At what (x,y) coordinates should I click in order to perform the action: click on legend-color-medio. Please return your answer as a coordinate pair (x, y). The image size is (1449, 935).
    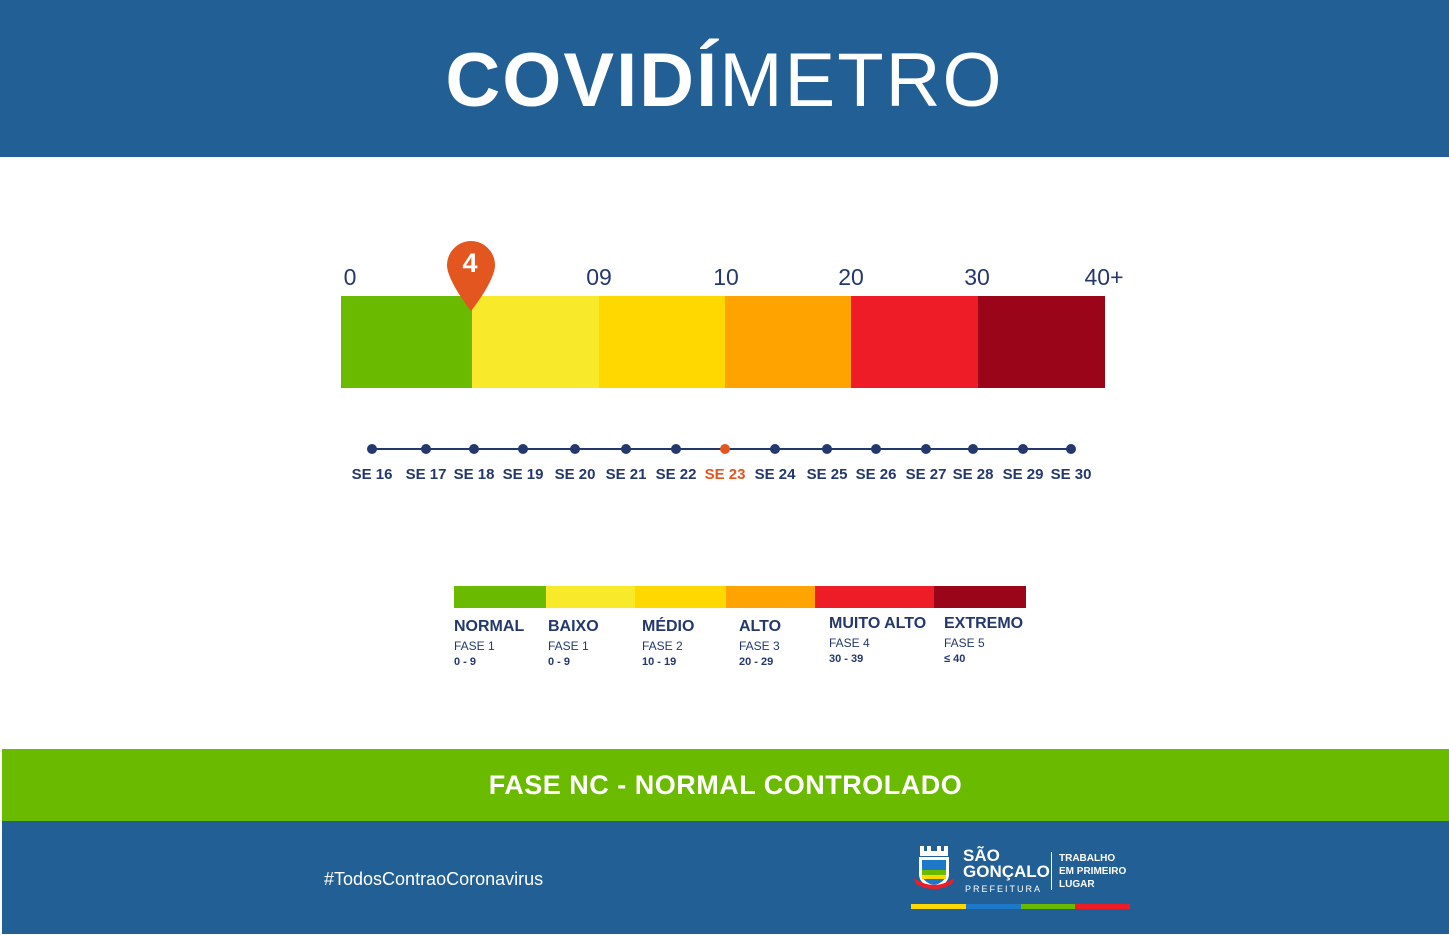
    Looking at the image, I should click on (680, 597).